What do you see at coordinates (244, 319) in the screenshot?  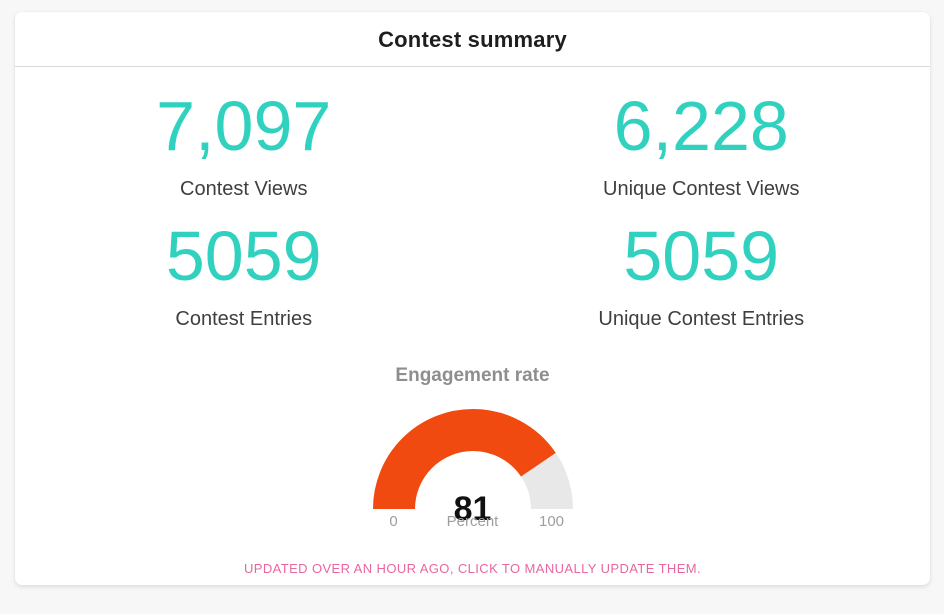 I see `stat-label: Contest Entries` at bounding box center [244, 319].